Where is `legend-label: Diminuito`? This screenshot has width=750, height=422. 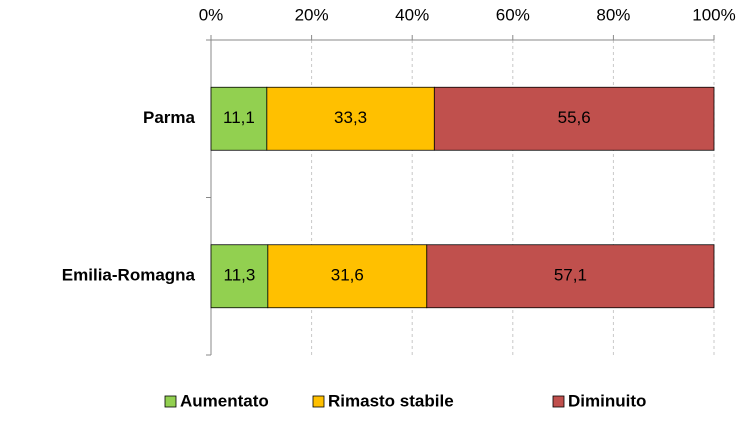
legend-label: Diminuito is located at coordinates (607, 400).